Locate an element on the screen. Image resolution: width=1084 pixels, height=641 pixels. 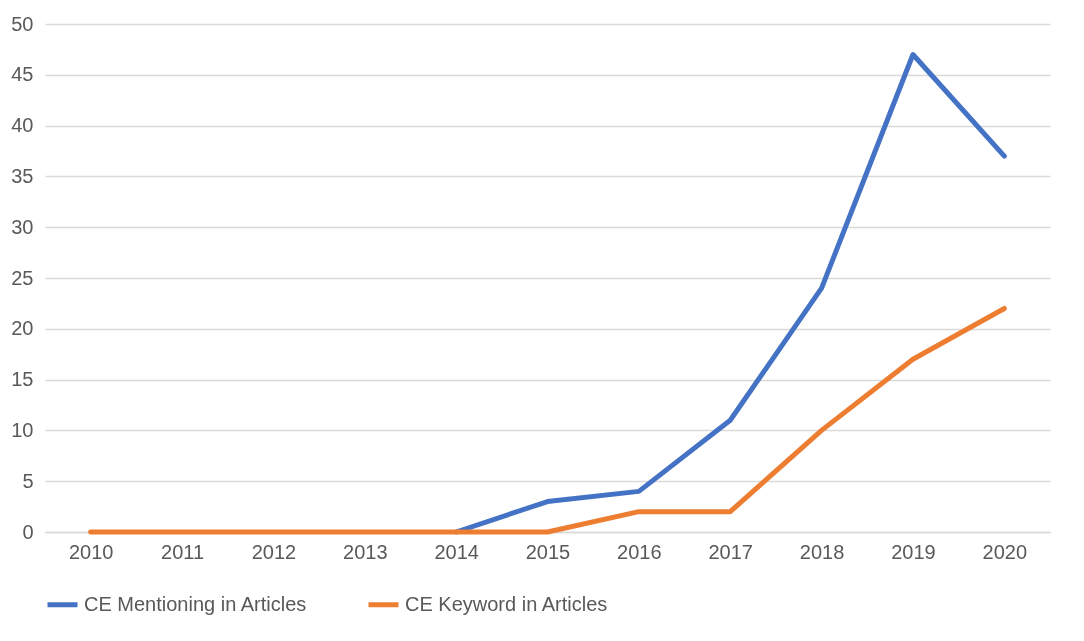
y-tick-label: 5 is located at coordinates (28, 480).